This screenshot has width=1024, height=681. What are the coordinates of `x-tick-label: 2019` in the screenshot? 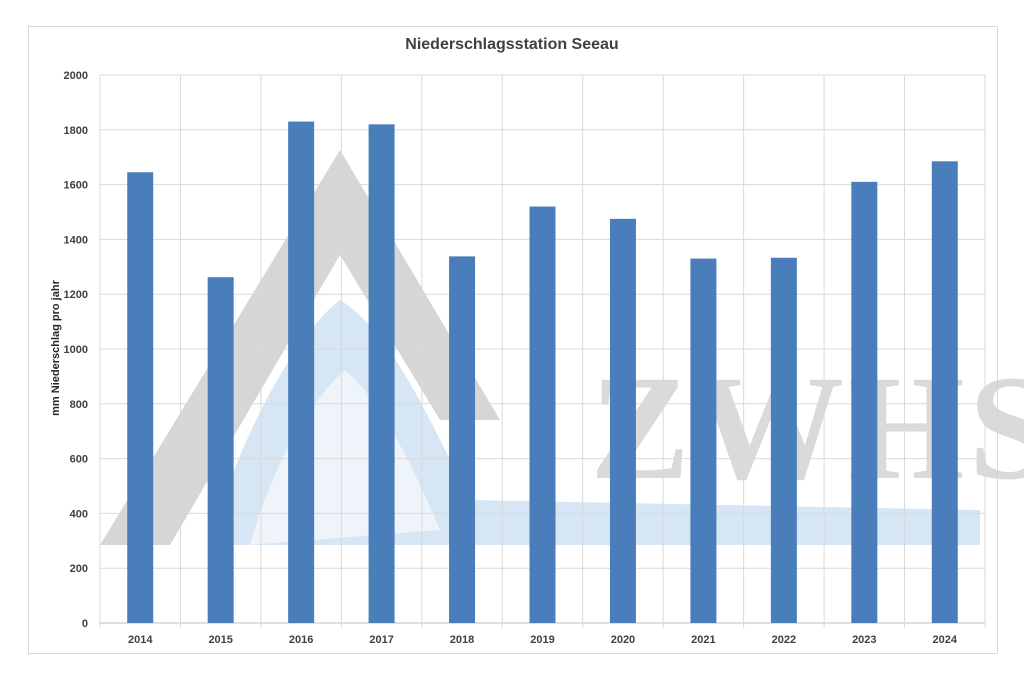 It's located at (542, 640).